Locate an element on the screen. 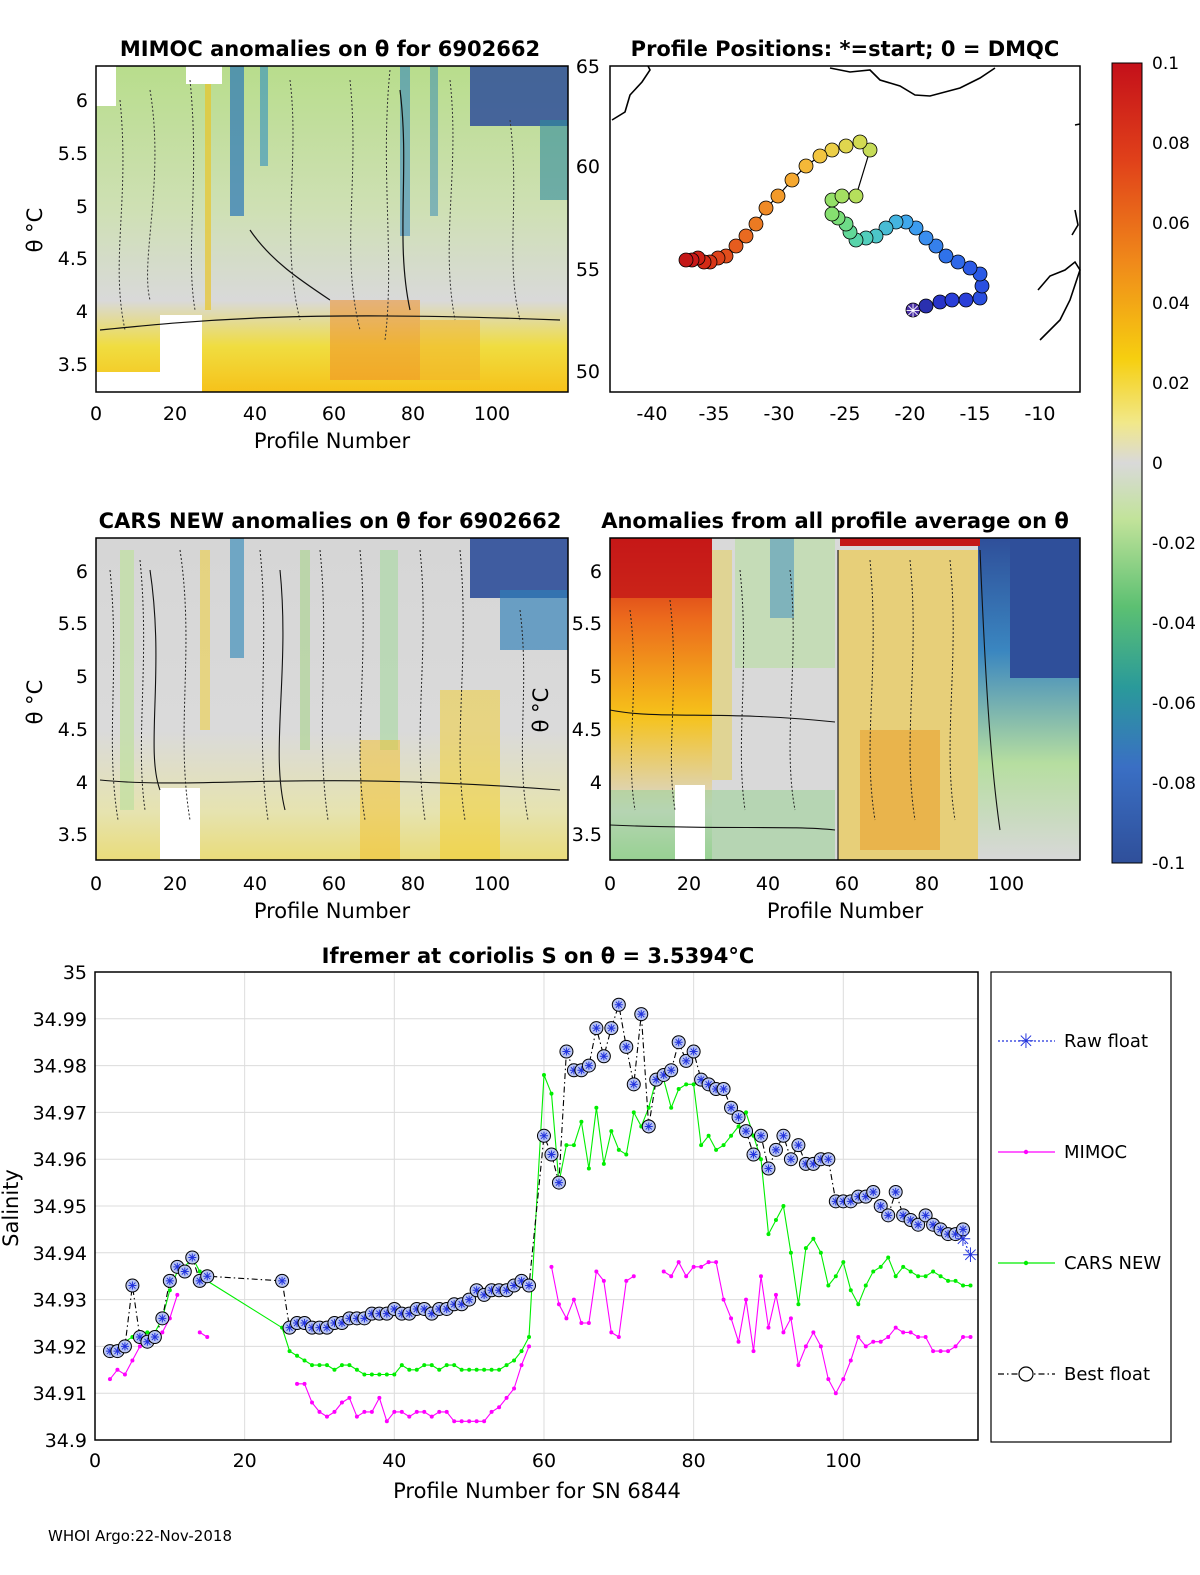  x-tick: 40 is located at coordinates (394, 1461).